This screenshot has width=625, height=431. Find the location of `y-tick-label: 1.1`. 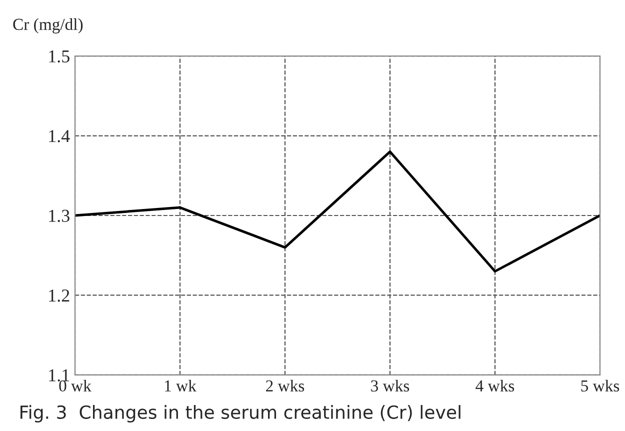

y-tick-label: 1.1 is located at coordinates (59, 375).